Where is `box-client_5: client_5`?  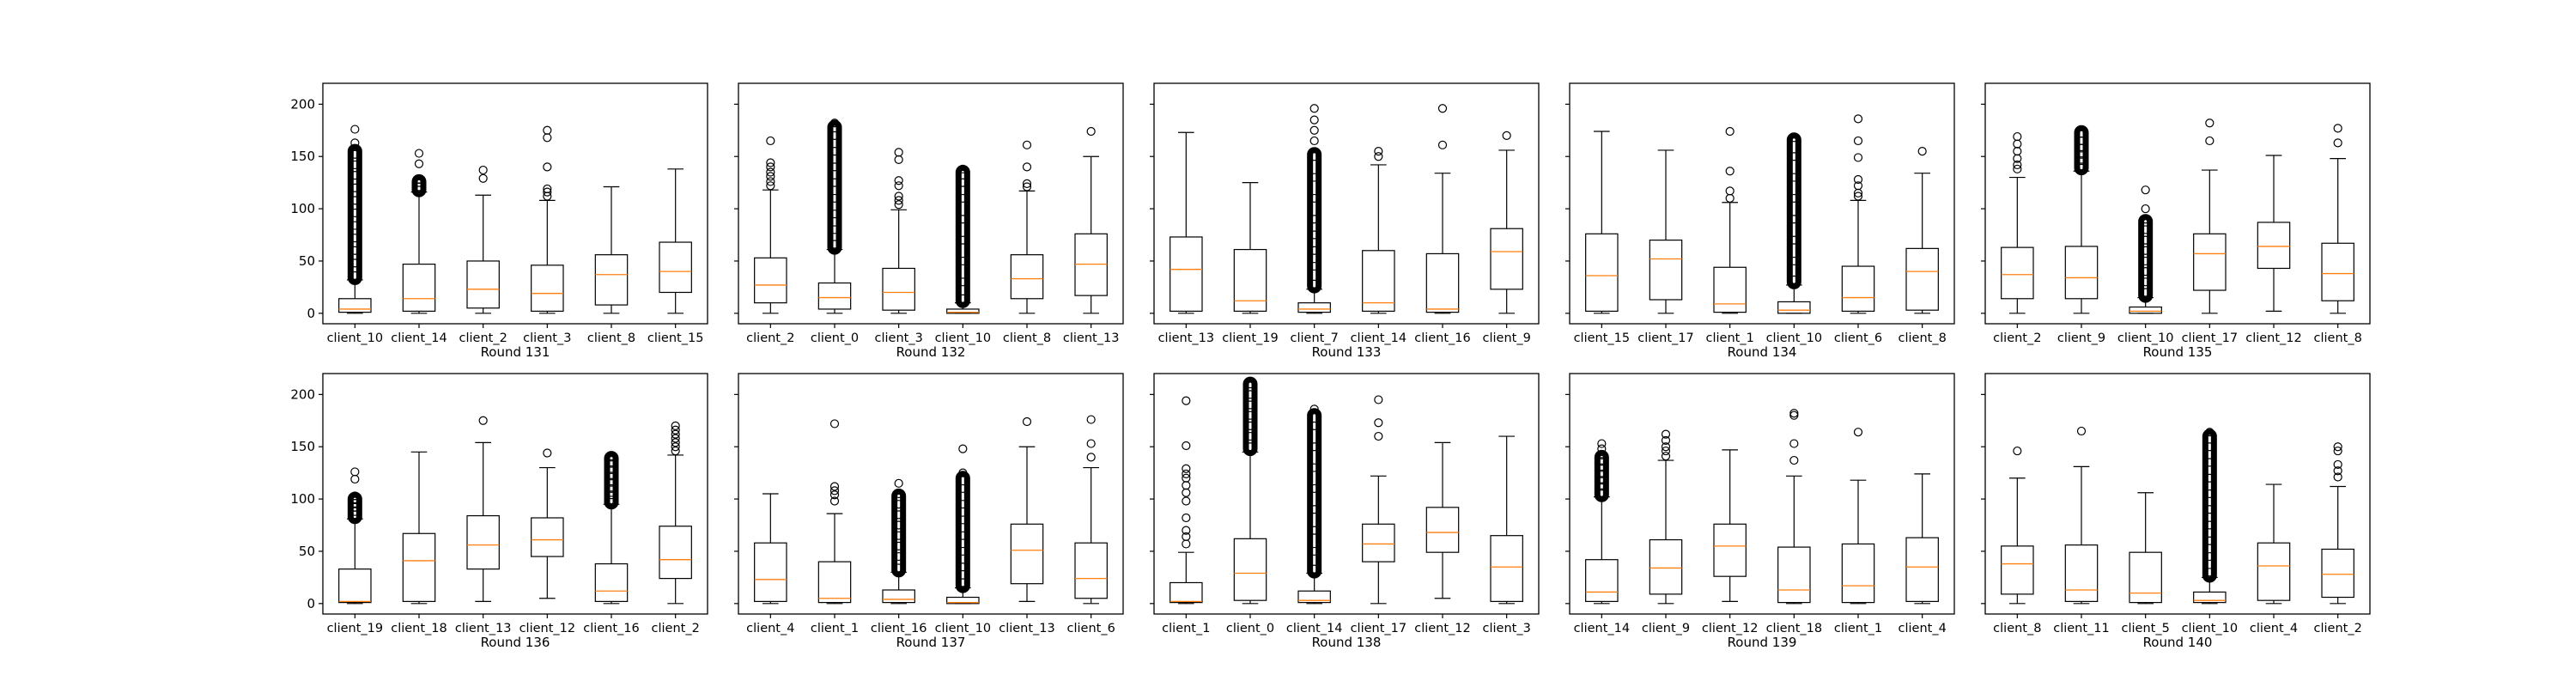
box-client_5: client_5 is located at coordinates (2146, 563).